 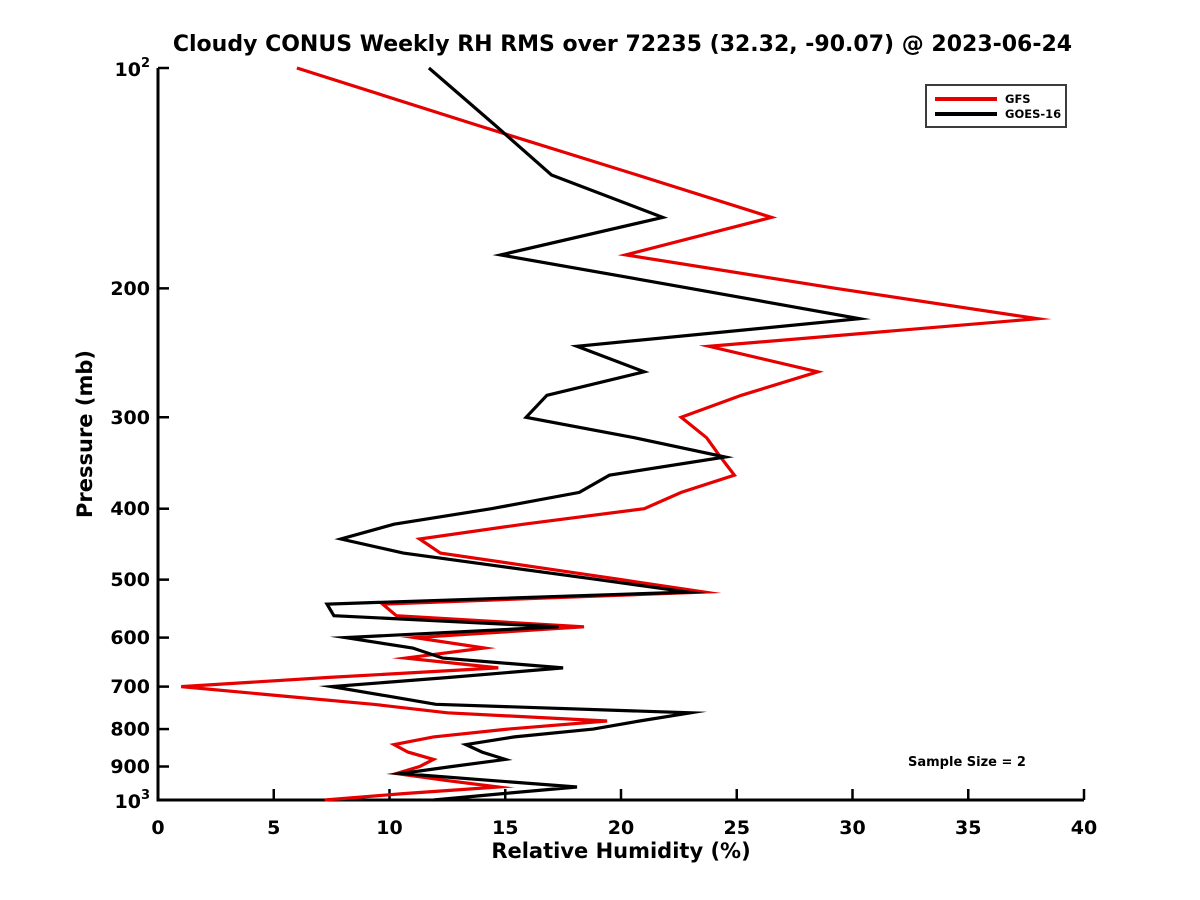 I want to click on x-tick-label: 20, so click(x=621, y=828).